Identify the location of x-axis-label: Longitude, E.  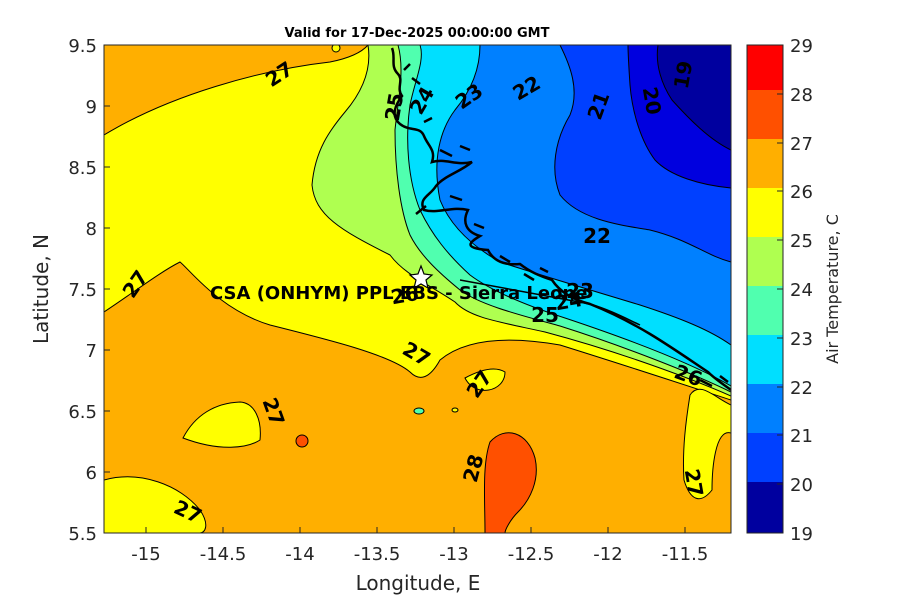
(418, 583).